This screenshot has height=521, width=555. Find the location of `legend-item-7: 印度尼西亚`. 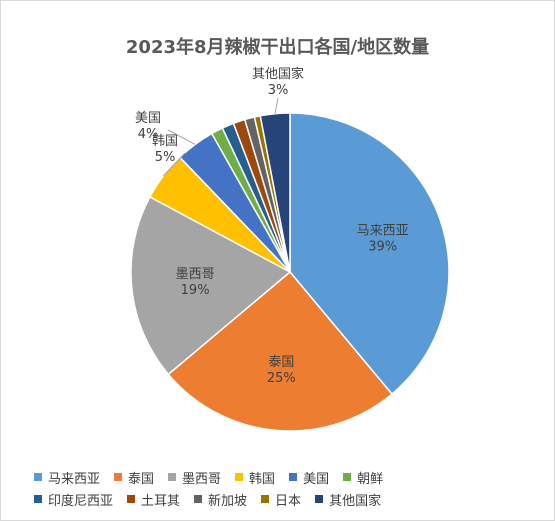

legend-item-7: 印度尼西亚 is located at coordinates (73, 499).